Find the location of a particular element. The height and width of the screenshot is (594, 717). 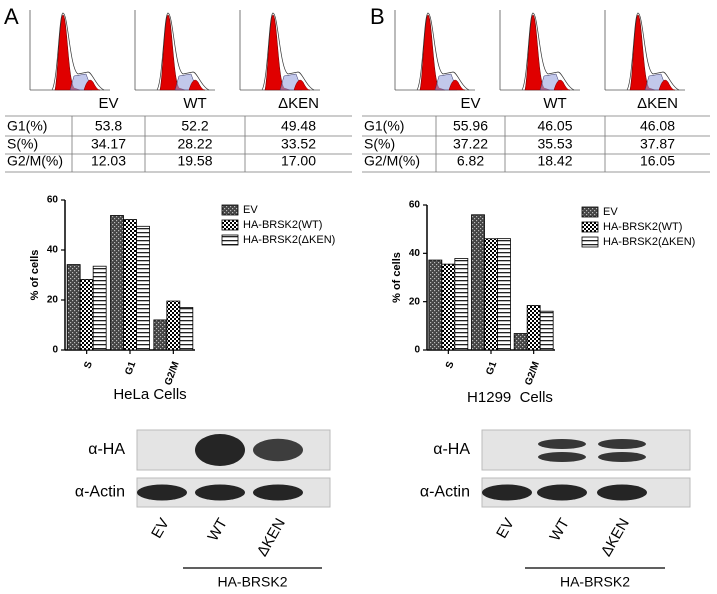

lane-label: ΔKEN is located at coordinates (271, 537).